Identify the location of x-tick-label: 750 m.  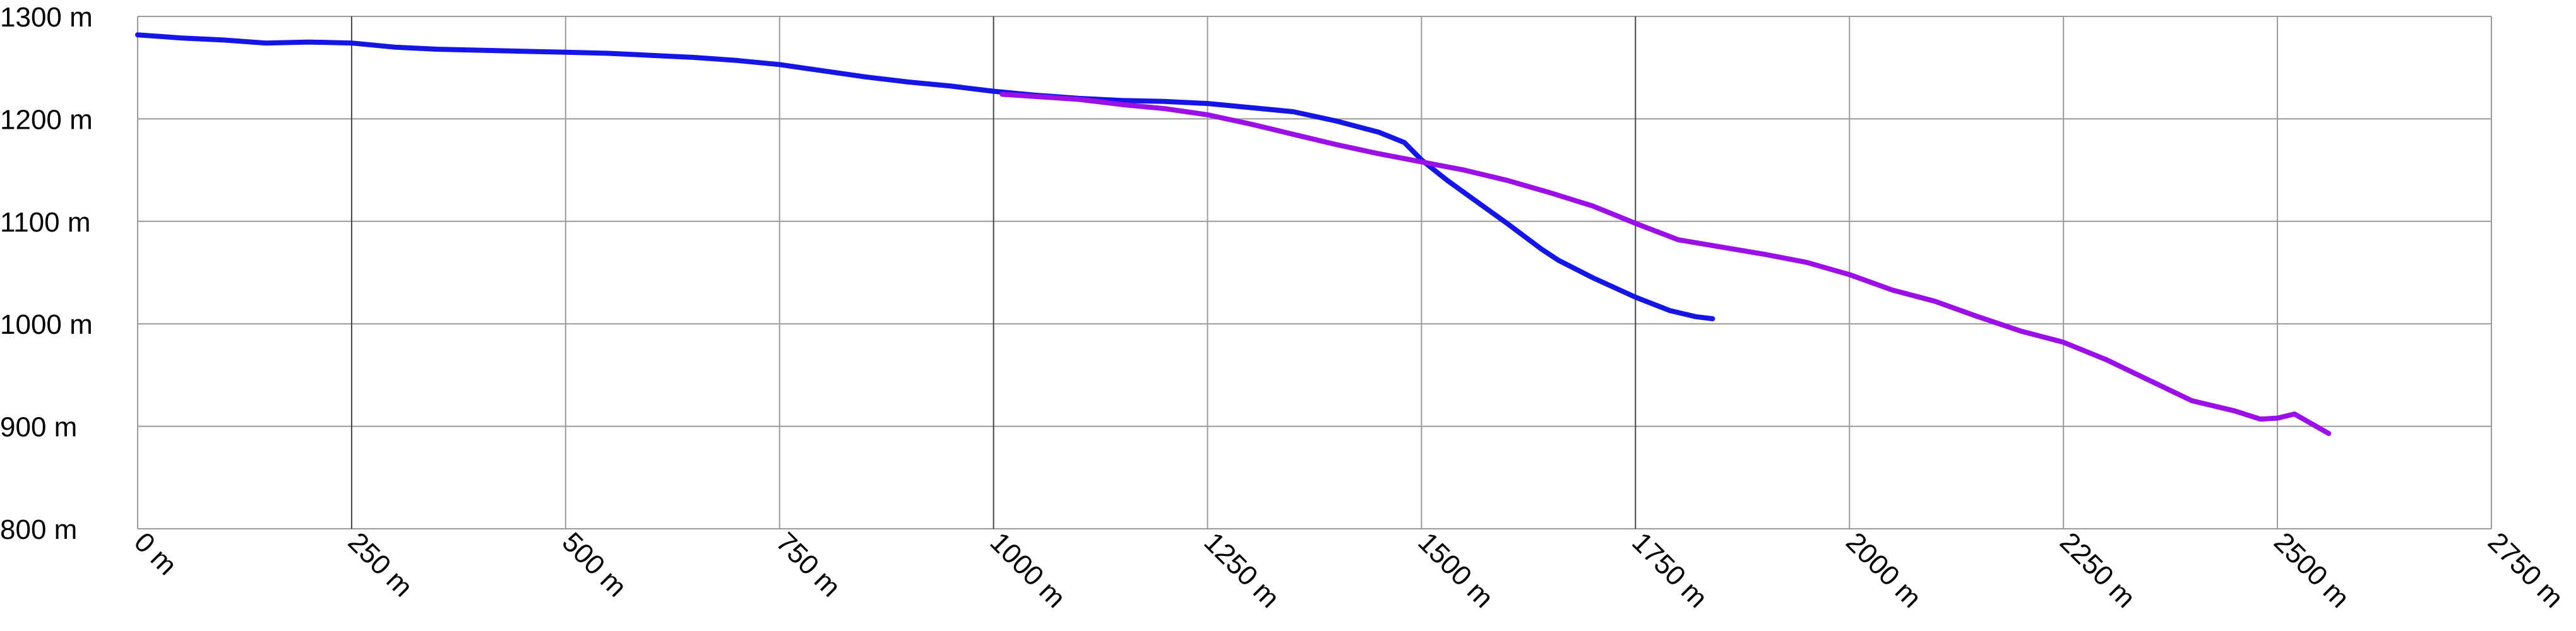
(808, 564).